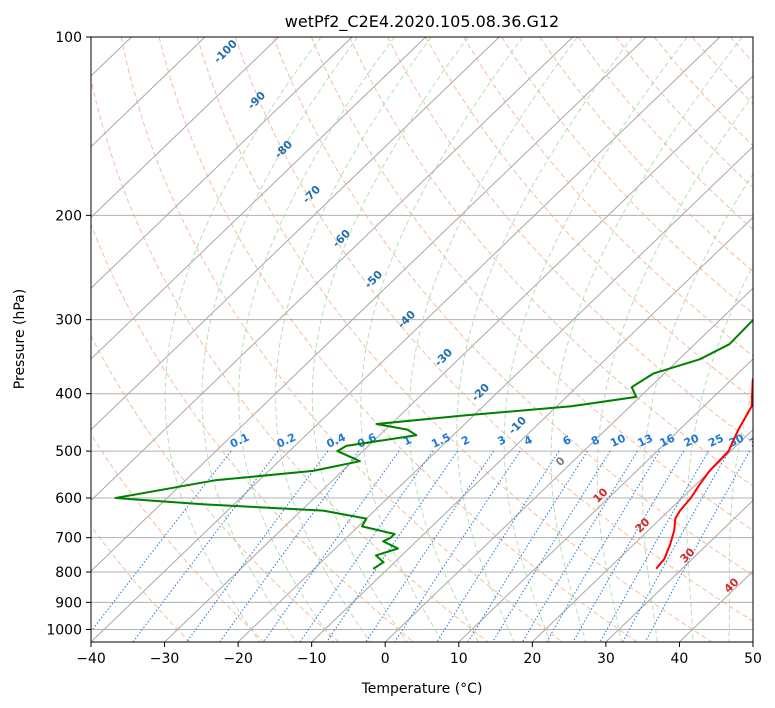 The height and width of the screenshot is (708, 775). What do you see at coordinates (68, 395) in the screenshot?
I see `y-tick-label: 400` at bounding box center [68, 395].